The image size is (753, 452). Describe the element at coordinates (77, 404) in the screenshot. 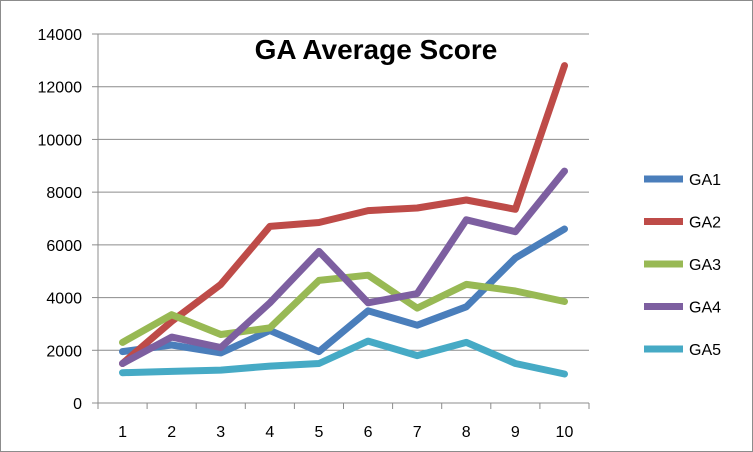

I see `y-tick-label: 0` at that location.